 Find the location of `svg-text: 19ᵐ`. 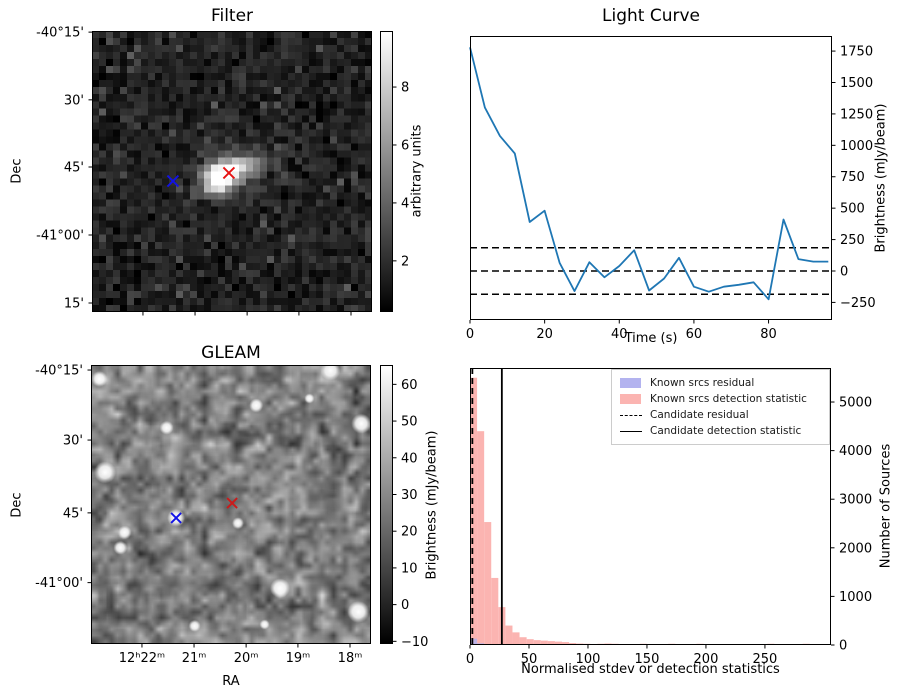

svg-text: 19ᵐ is located at coordinates (298, 658).